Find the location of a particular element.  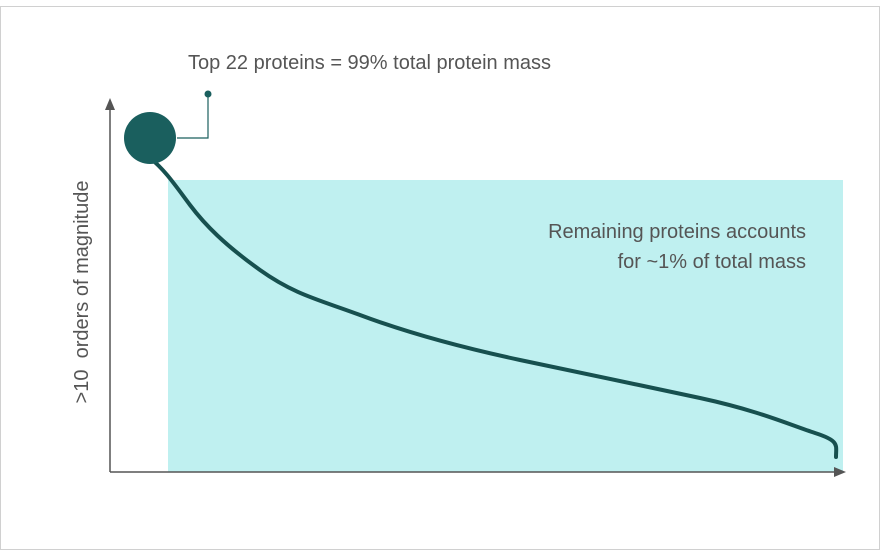

top-annotation: Top 22 proteins = 99% total protein mass is located at coordinates (369, 63).